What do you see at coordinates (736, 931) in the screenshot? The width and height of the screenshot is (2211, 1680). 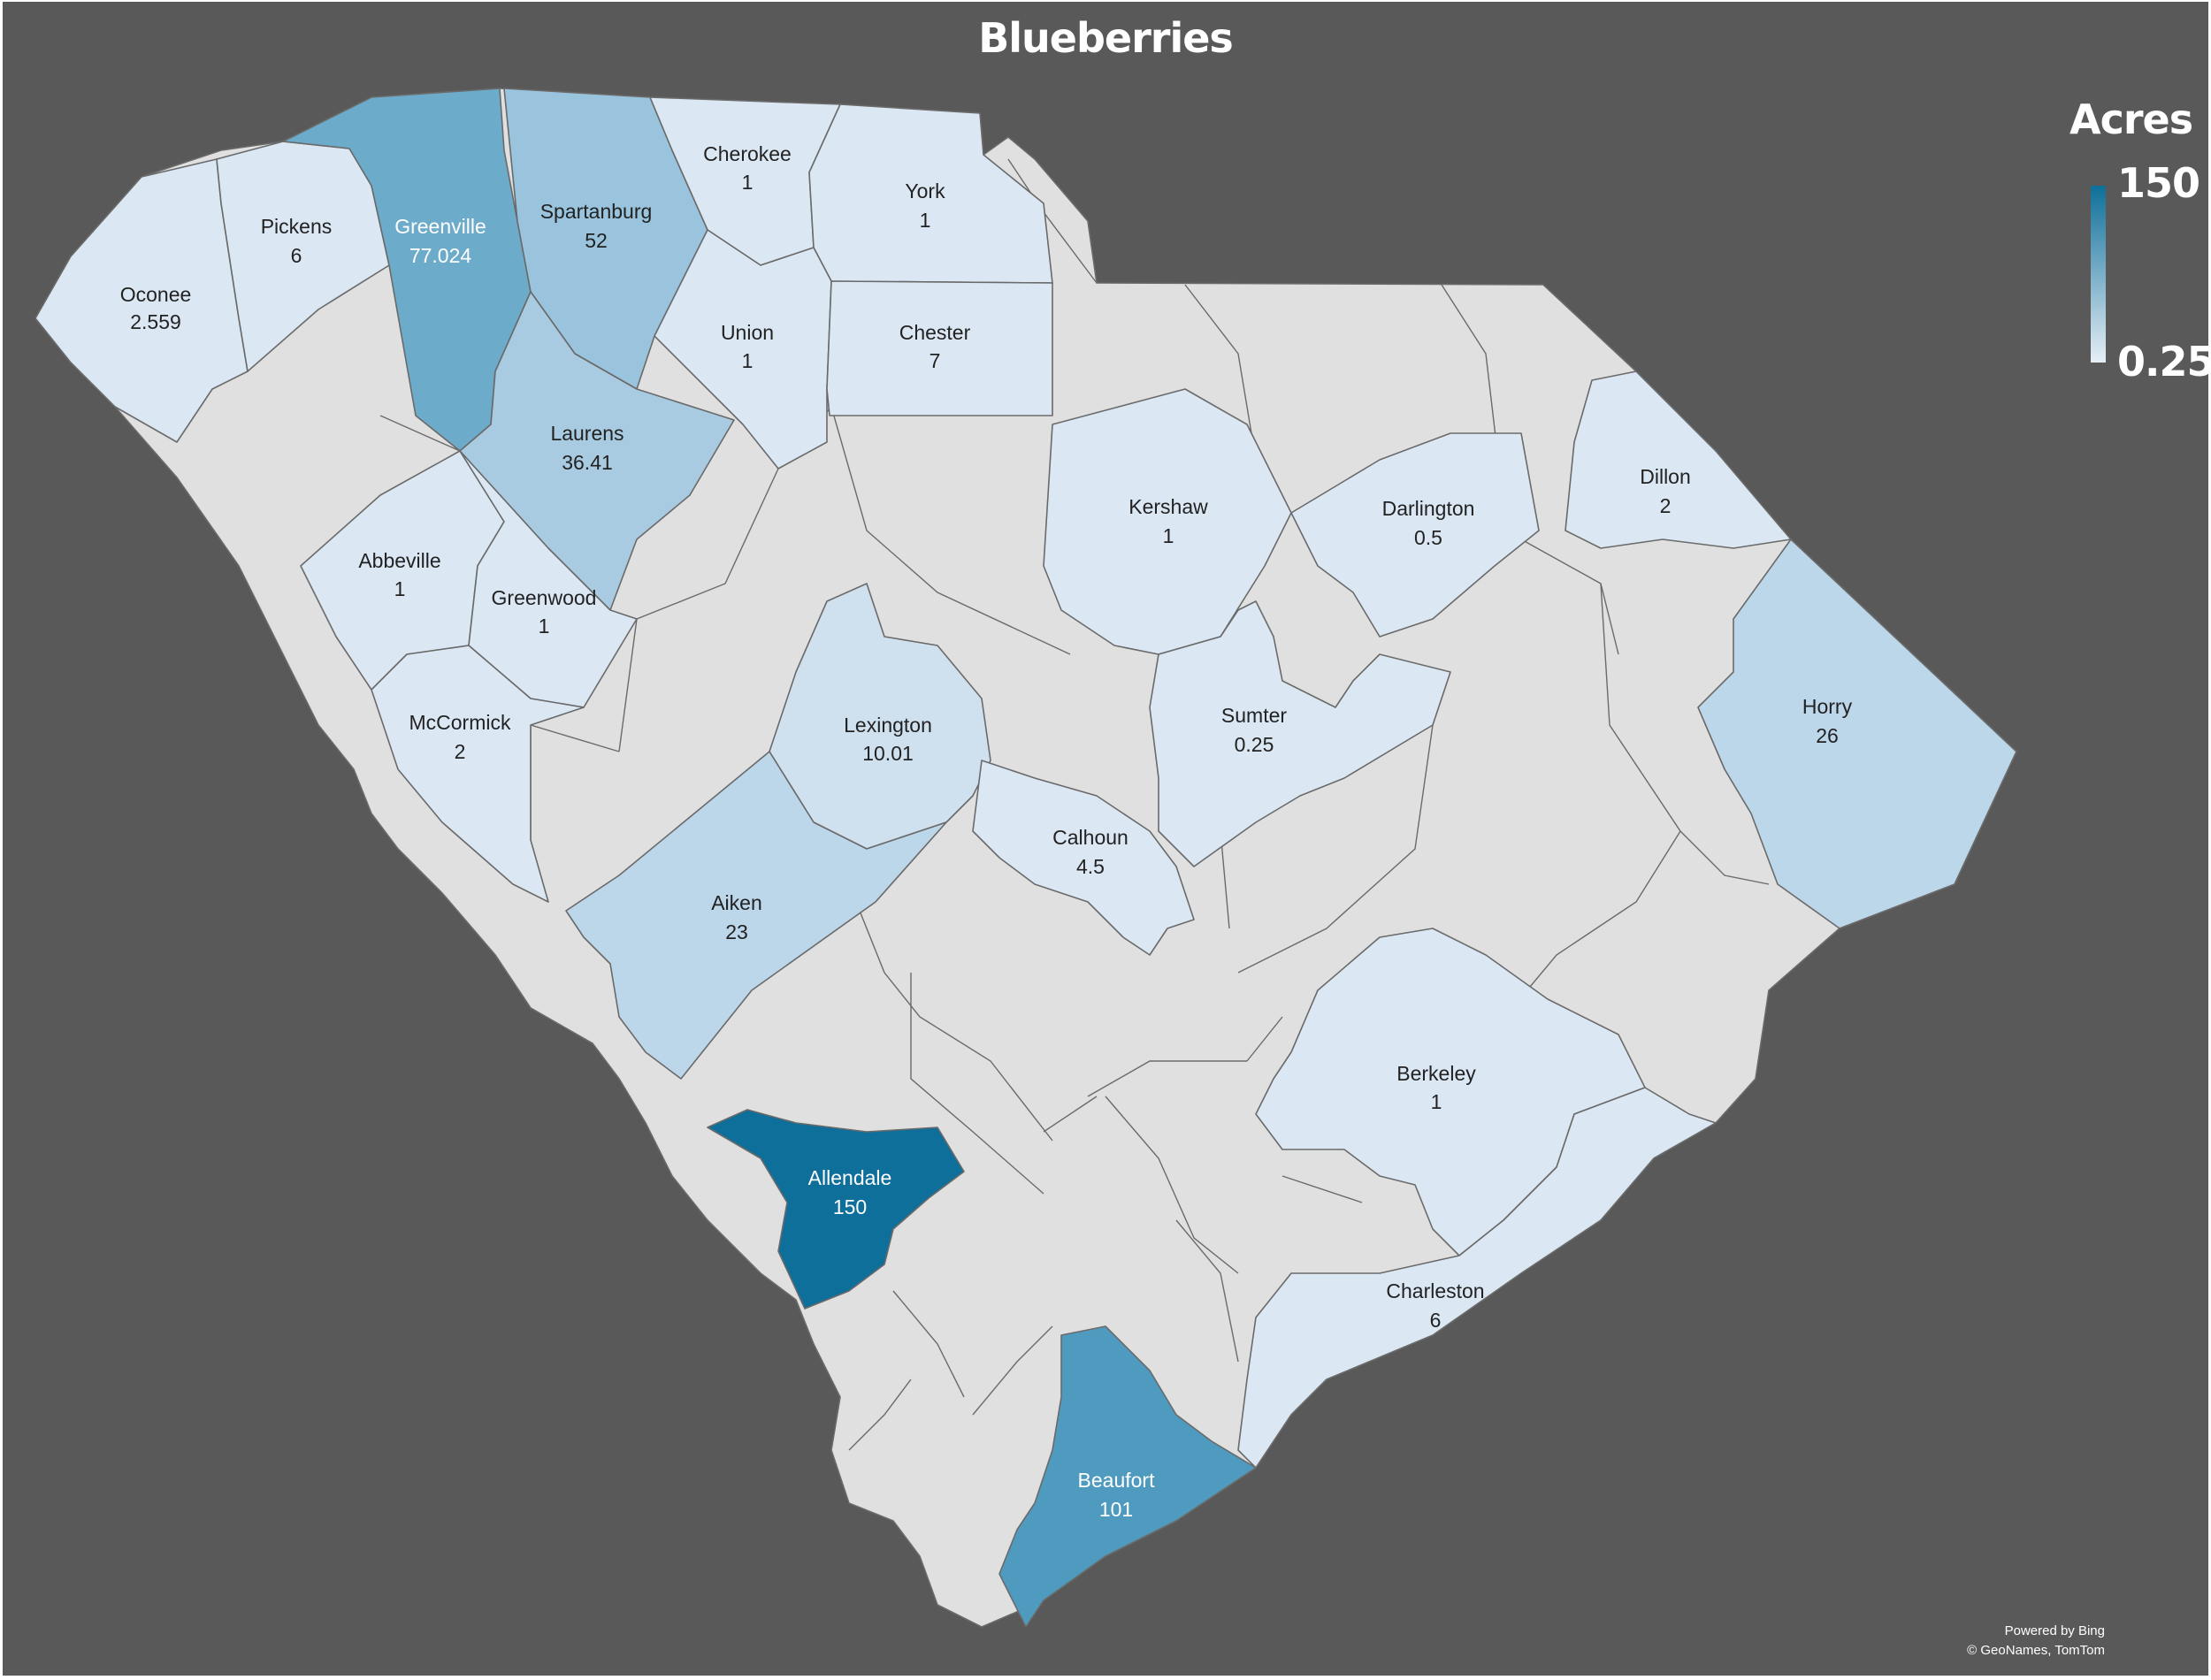 I see `label-aiken-value: 23` at bounding box center [736, 931].